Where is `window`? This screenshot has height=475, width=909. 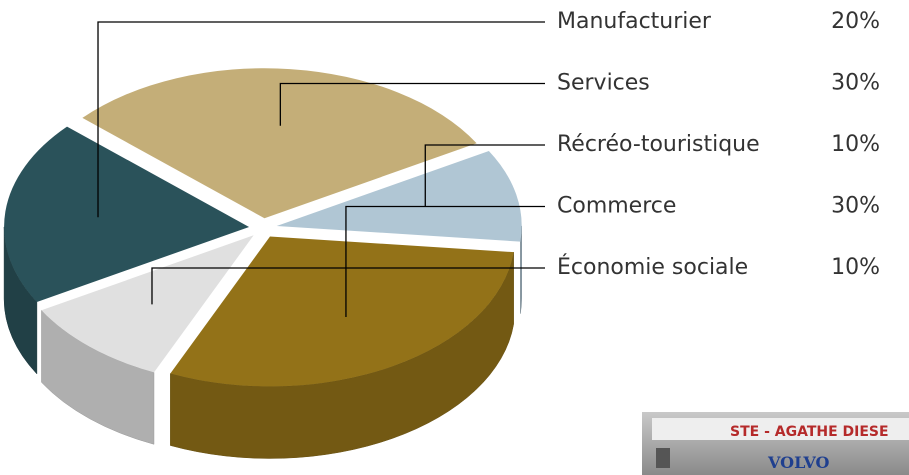 window is located at coordinates (663, 458).